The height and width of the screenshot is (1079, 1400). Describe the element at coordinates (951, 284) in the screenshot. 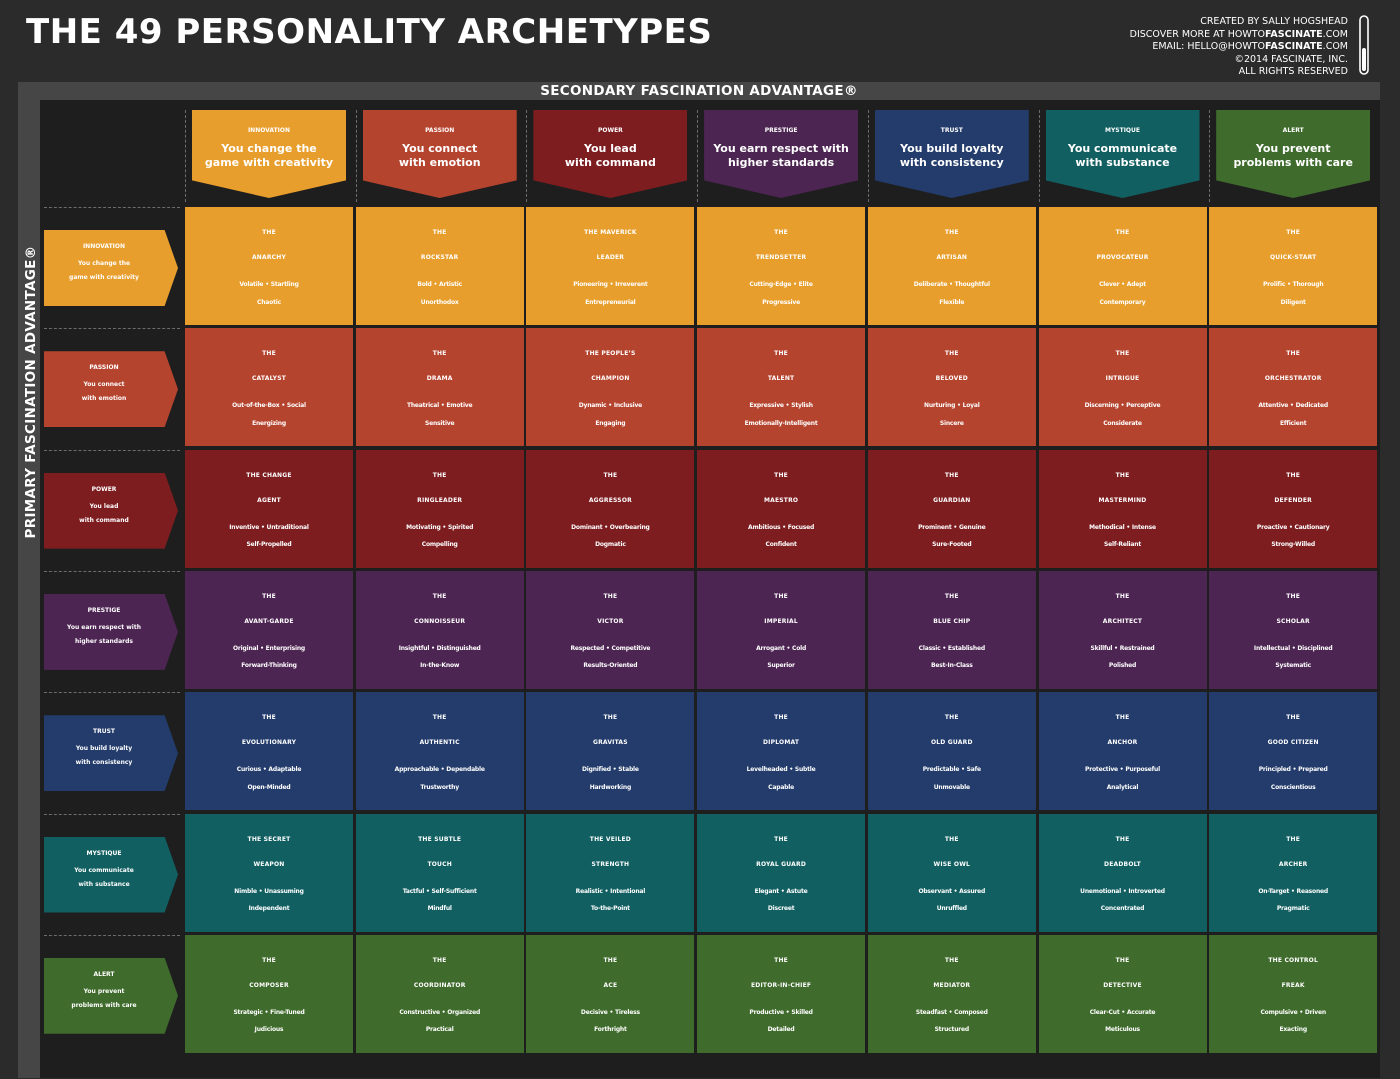

I see `archetype-traits-line-1: Deliberate • Thoughtful` at that location.